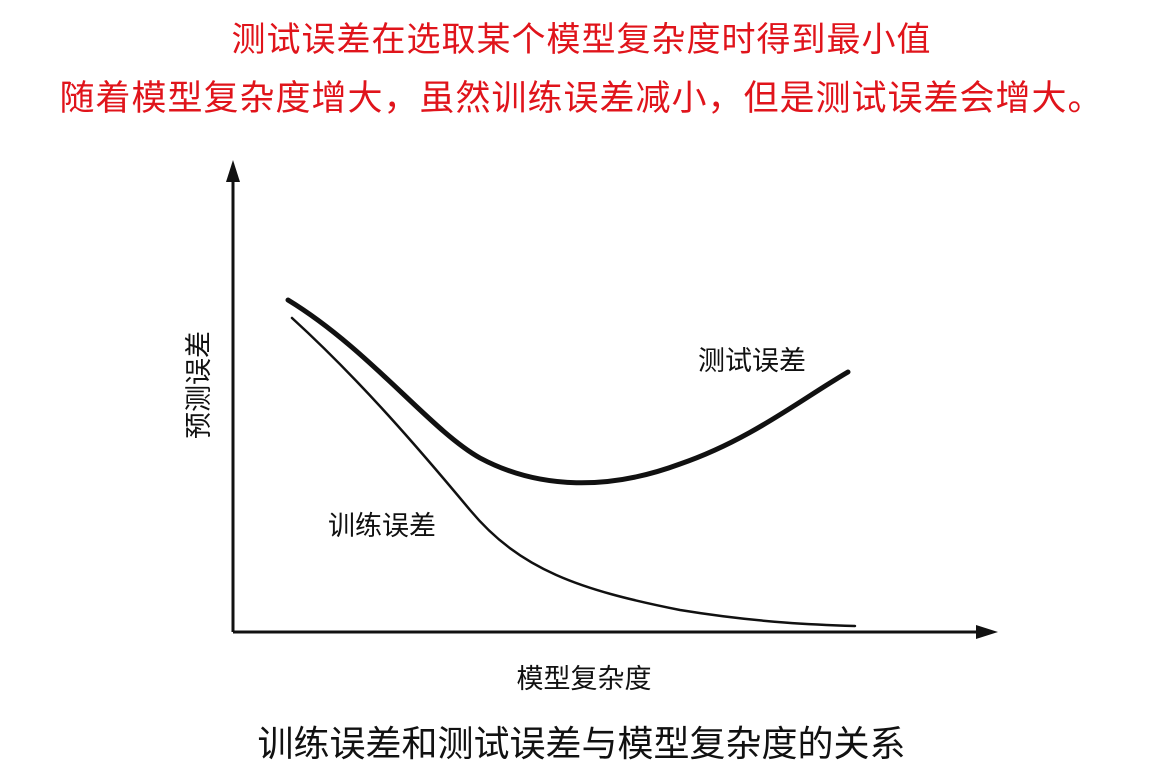 This screenshot has width=1163, height=773. What do you see at coordinates (752, 361) in the screenshot?
I see `test-error-label: 测试误差` at bounding box center [752, 361].